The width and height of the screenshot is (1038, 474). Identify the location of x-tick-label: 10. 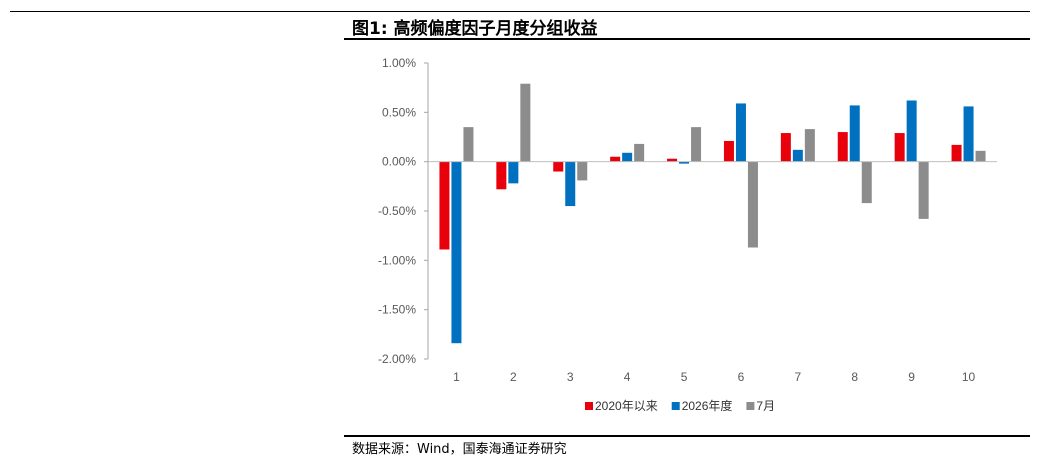
(969, 377).